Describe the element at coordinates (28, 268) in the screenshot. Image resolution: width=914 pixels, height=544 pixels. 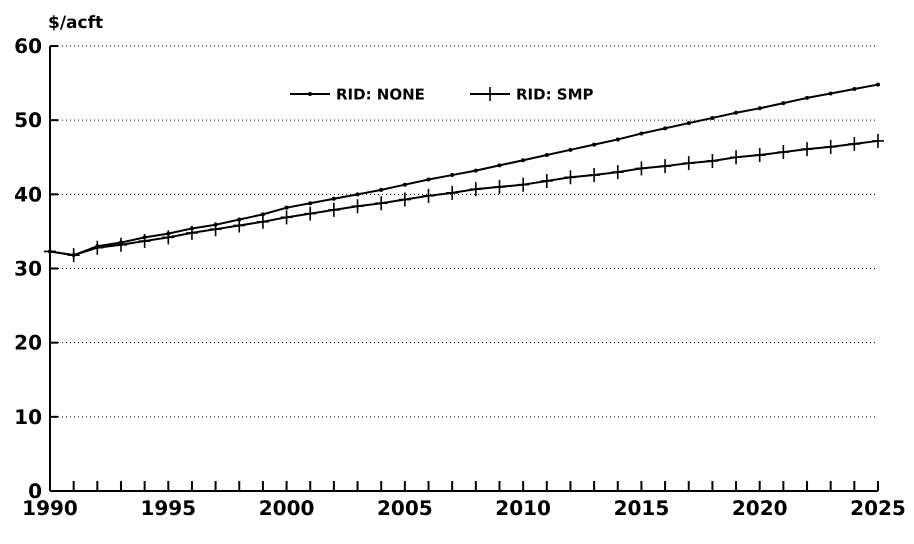
I see `y-tick-label: 30` at that location.